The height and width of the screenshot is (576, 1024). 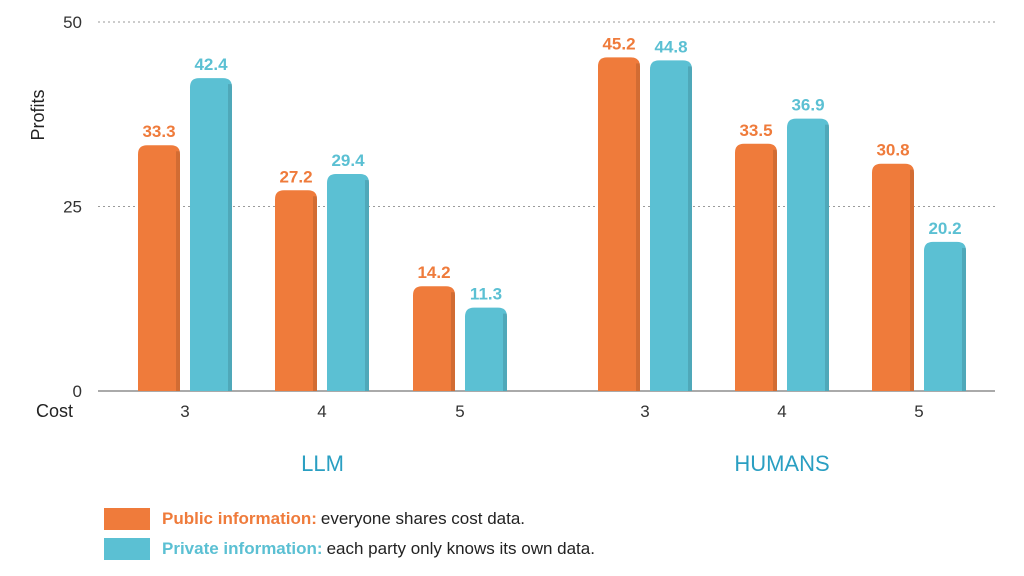 I want to click on group-label-humans: HUMANS, so click(x=781, y=463).